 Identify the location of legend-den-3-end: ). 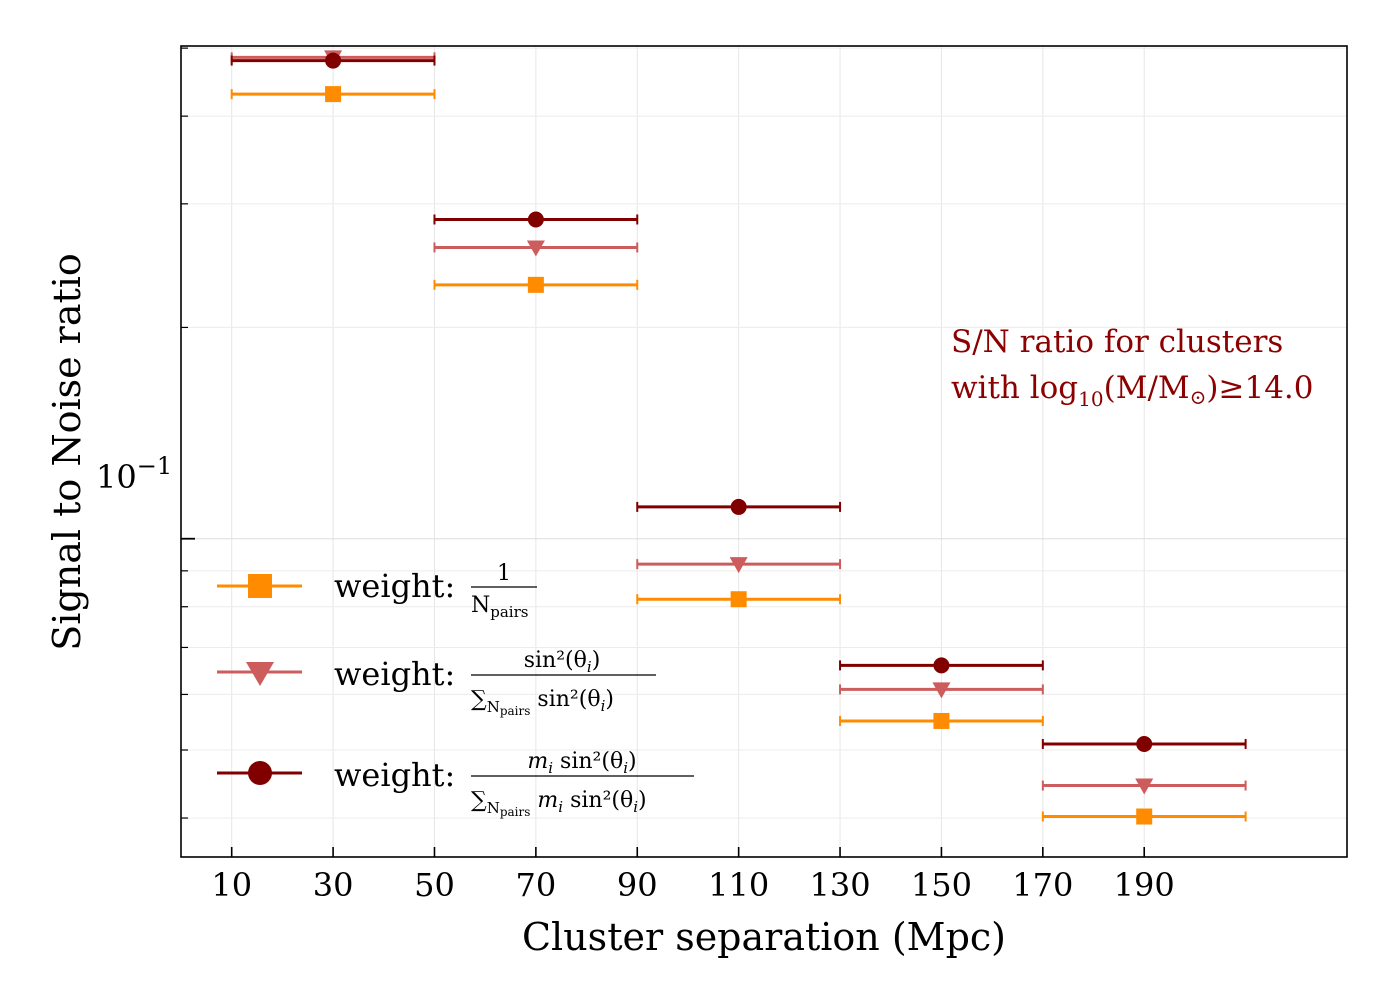
(642, 800).